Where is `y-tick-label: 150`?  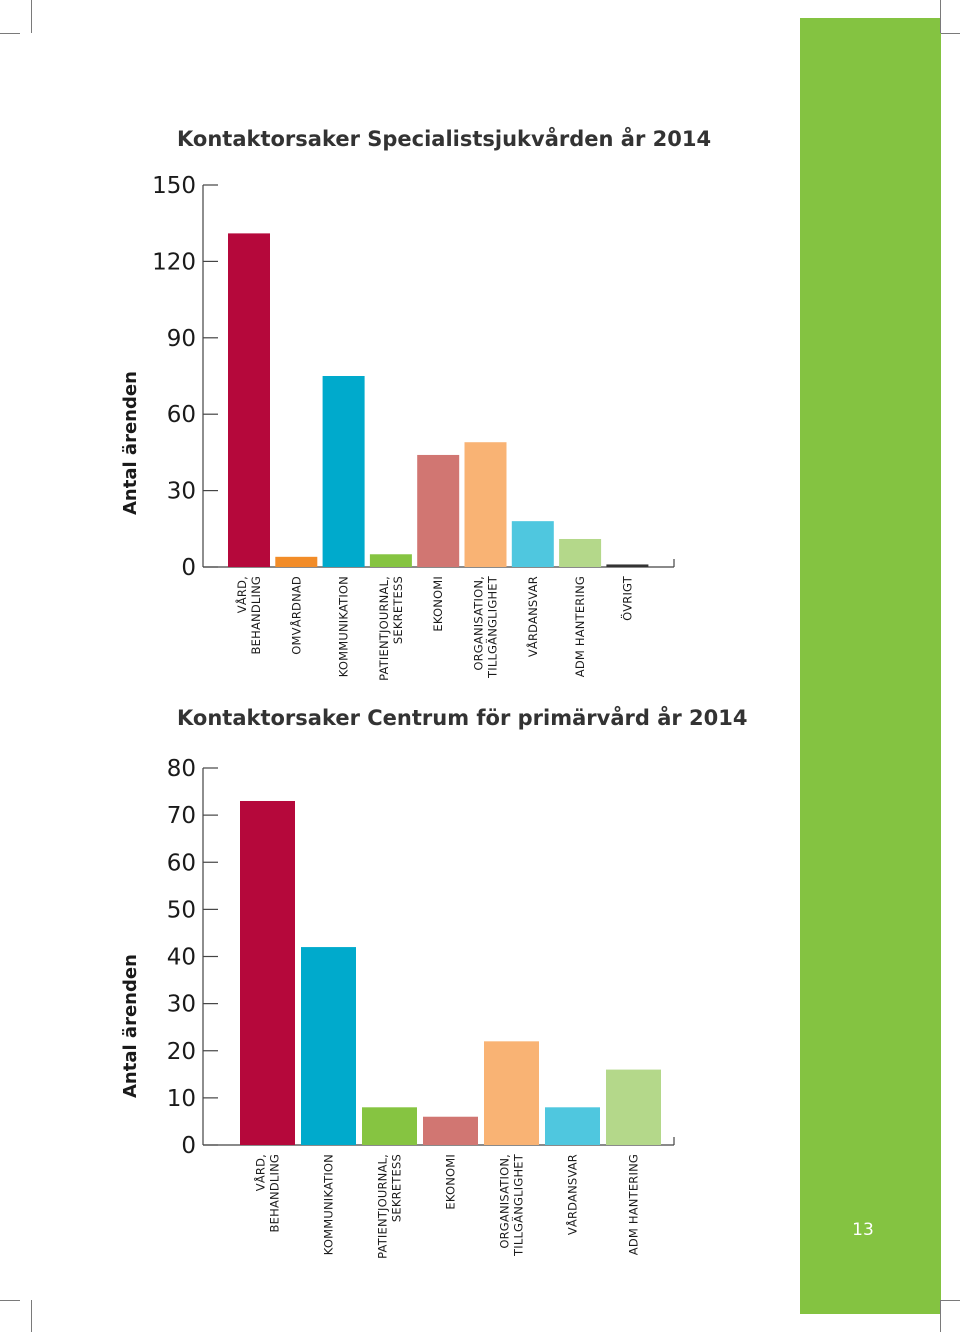 y-tick-label: 150 is located at coordinates (174, 186).